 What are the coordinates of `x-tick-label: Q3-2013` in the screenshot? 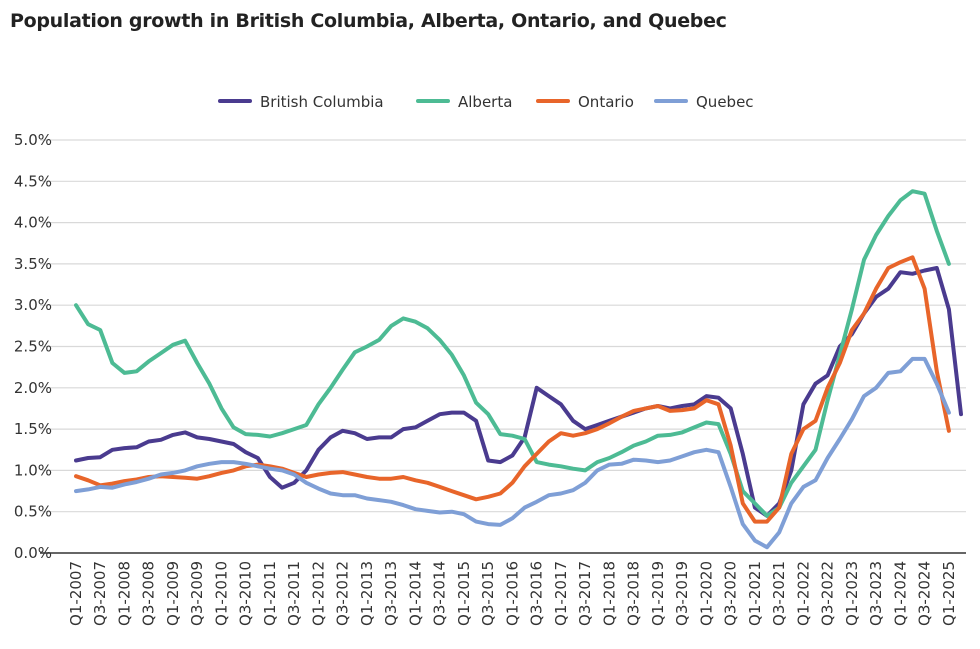 It's located at (391, 593).